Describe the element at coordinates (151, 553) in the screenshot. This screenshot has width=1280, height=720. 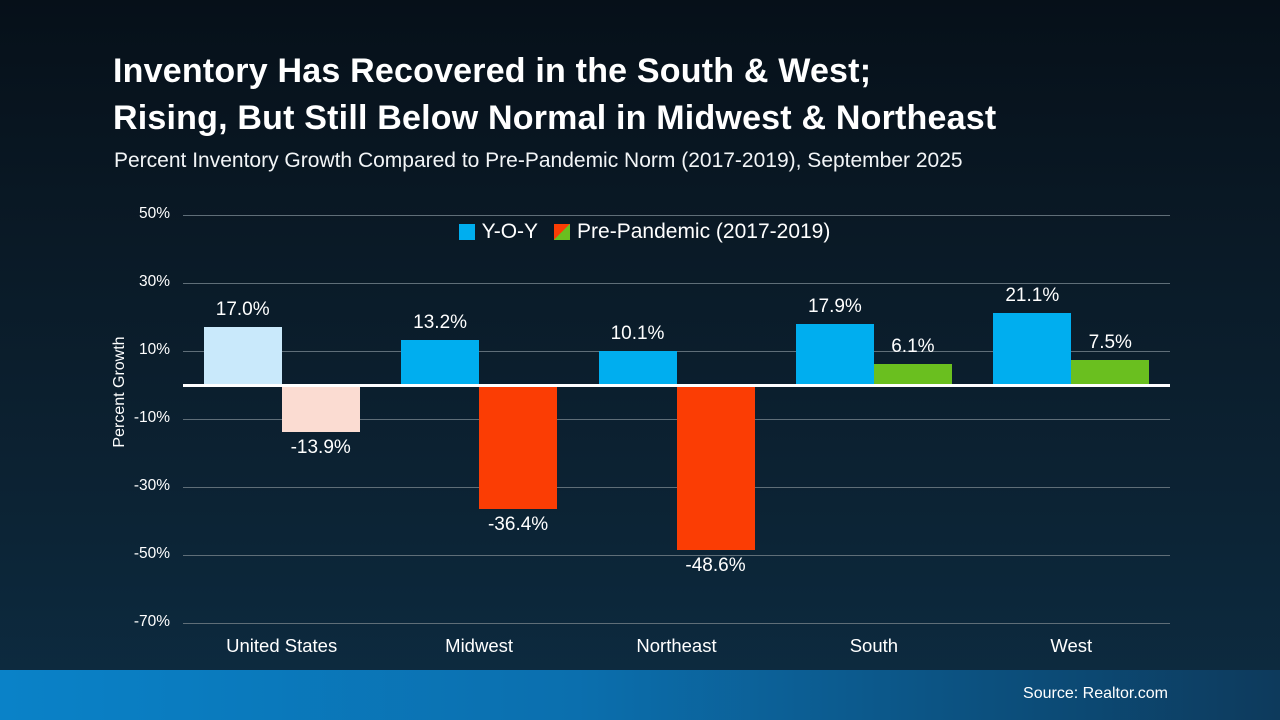
I see `y-tick-label: -50%` at that location.